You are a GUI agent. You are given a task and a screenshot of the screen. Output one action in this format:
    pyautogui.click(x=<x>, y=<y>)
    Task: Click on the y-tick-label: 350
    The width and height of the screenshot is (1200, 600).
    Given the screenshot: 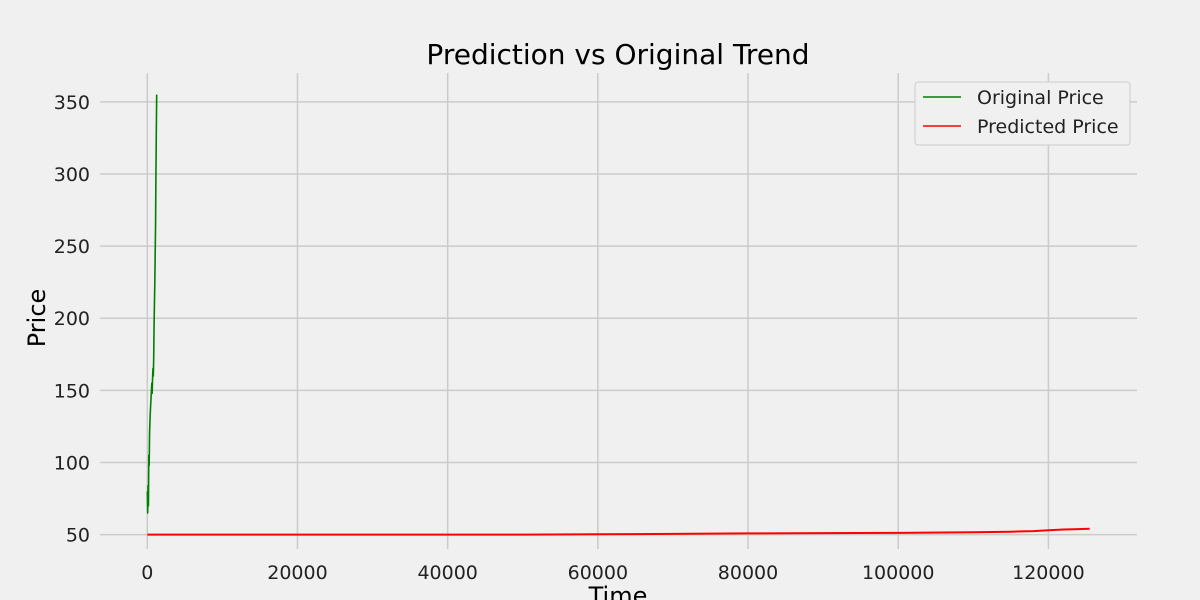 What is the action you would take?
    pyautogui.click(x=72, y=103)
    